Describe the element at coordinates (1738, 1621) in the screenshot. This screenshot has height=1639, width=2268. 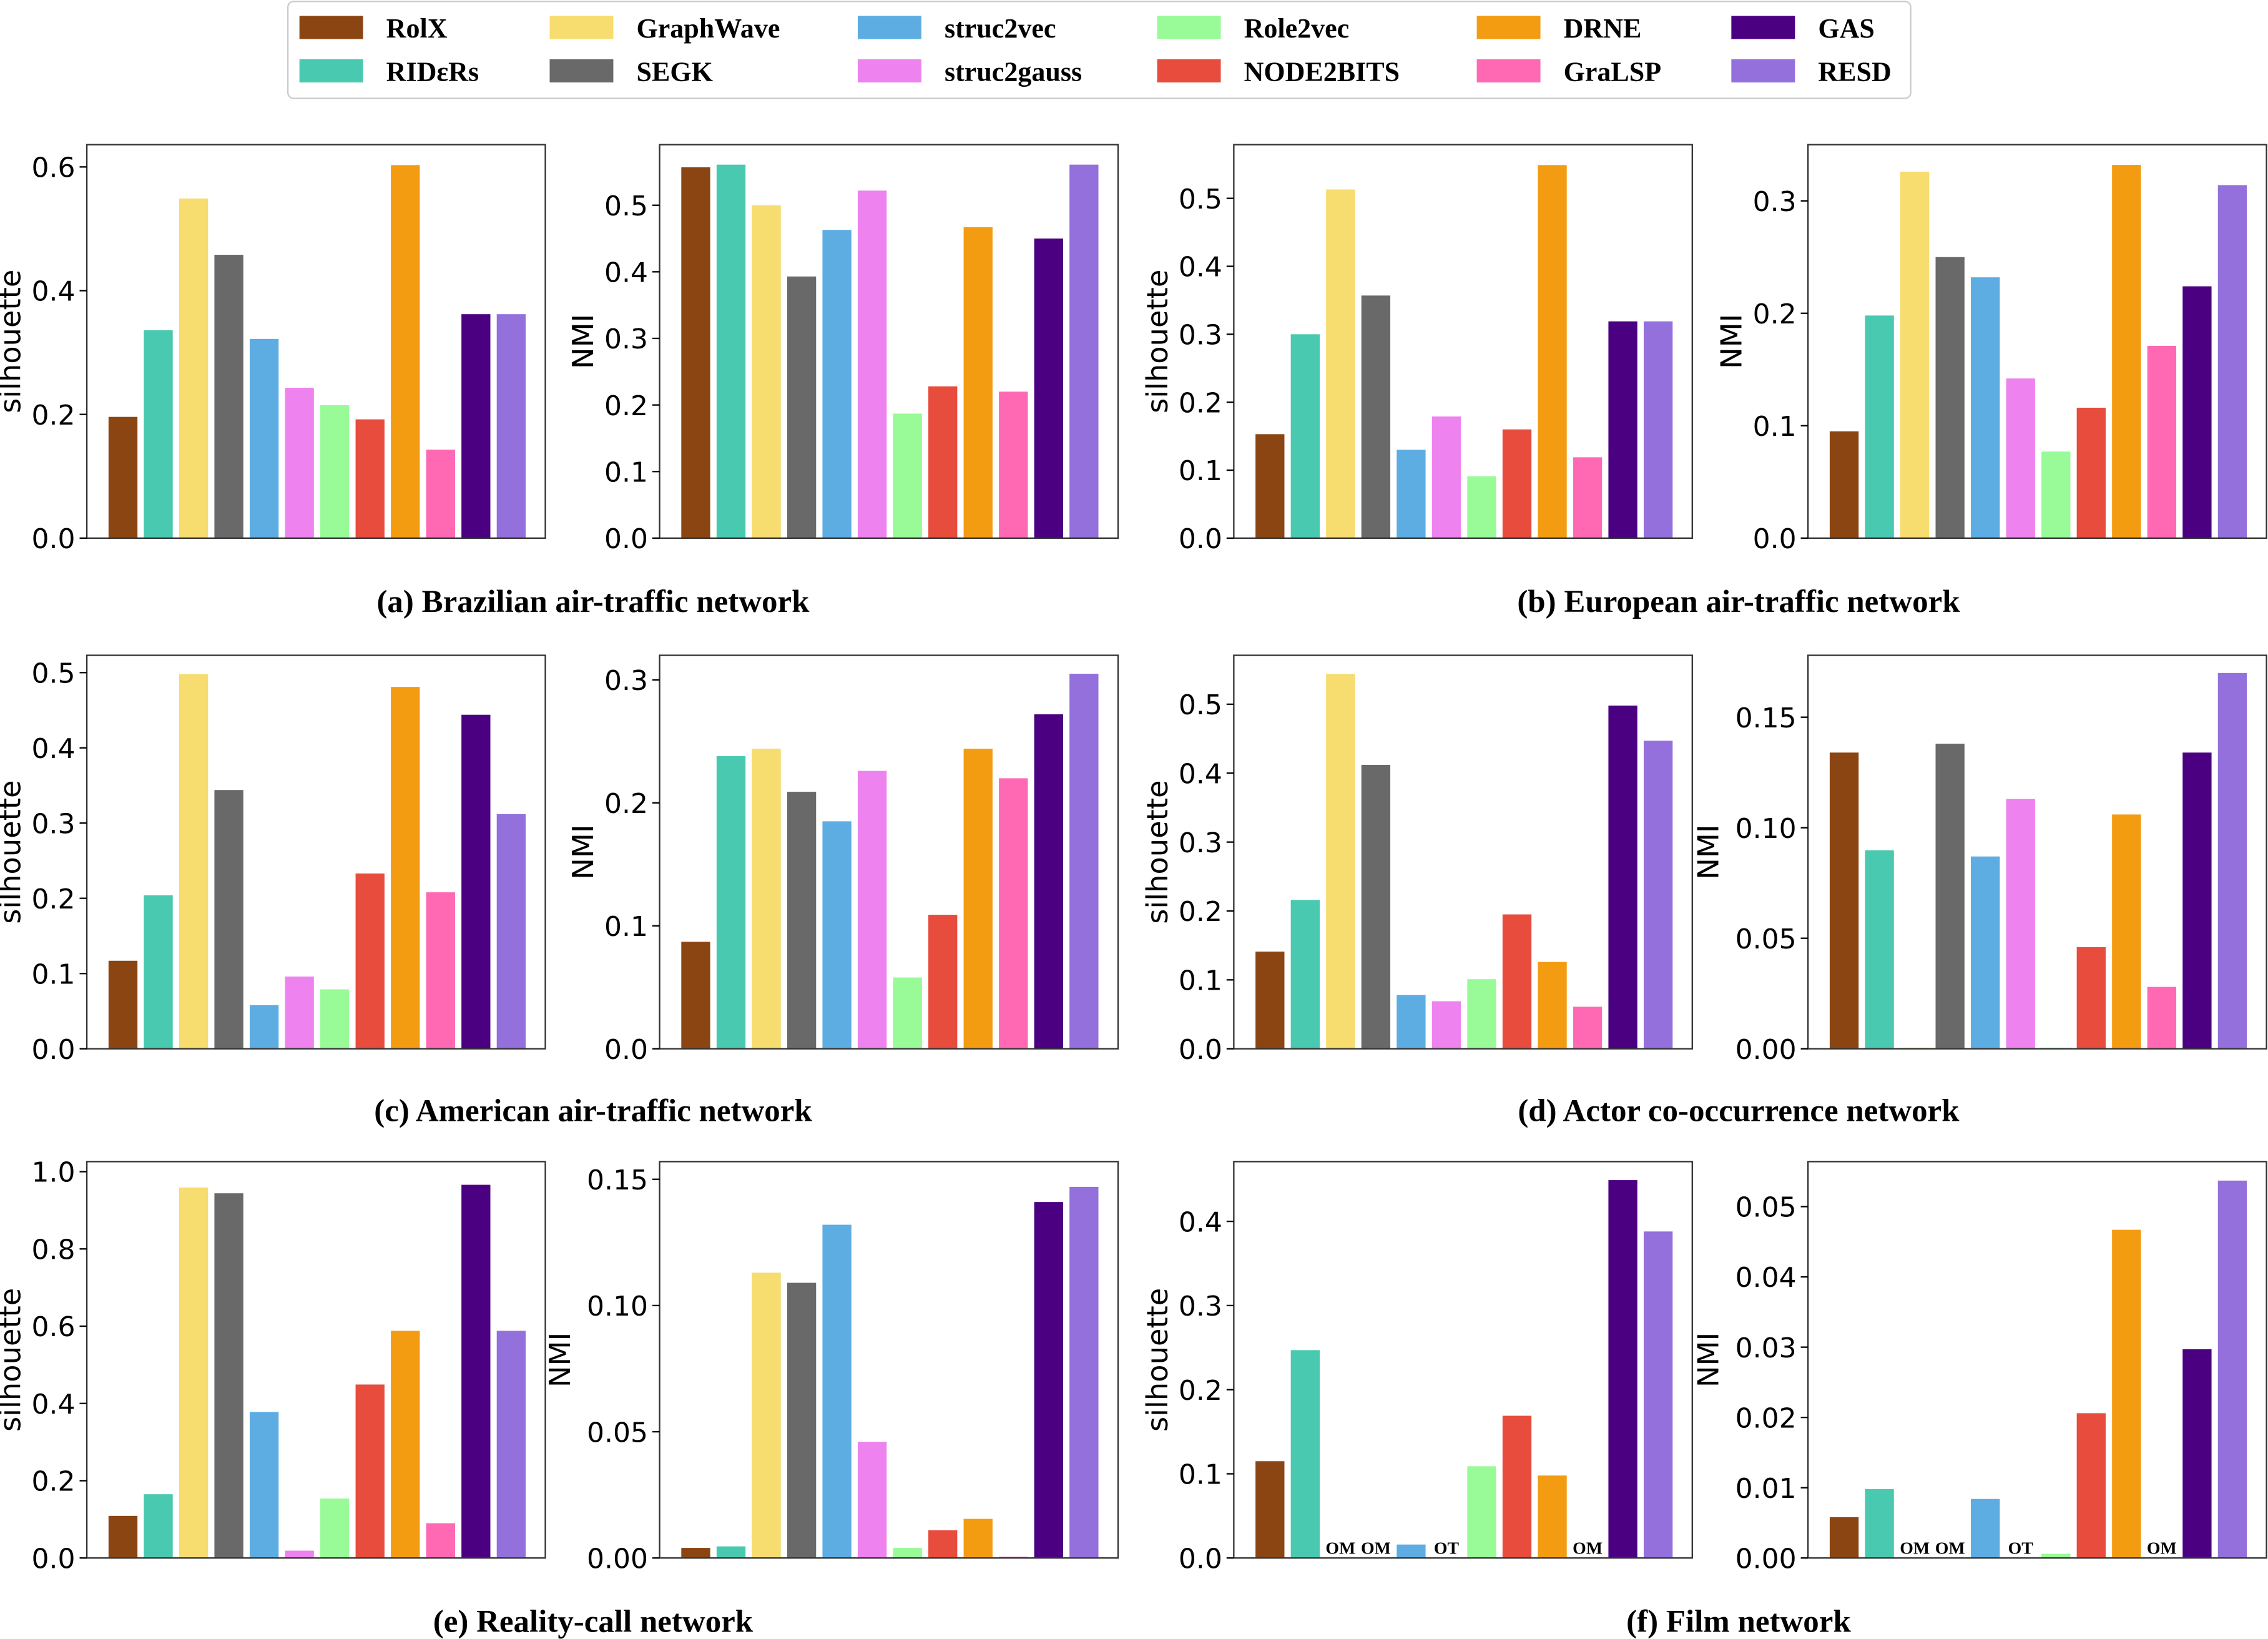
I see `subfigure-caption: (f) Film network` at that location.